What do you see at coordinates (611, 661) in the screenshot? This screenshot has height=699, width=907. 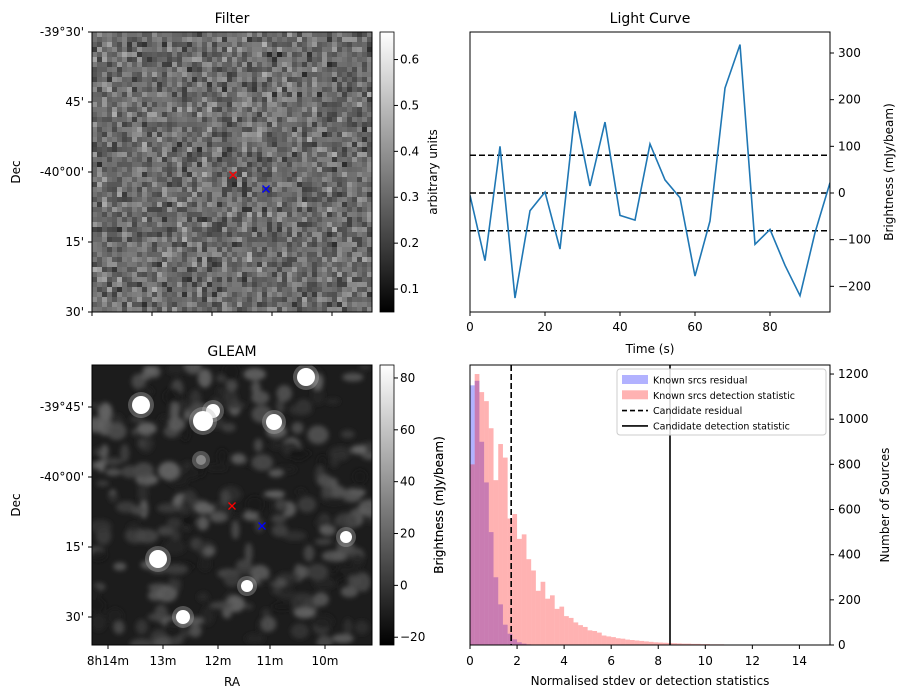 I see `histogram-xtick-label: 6` at bounding box center [611, 661].